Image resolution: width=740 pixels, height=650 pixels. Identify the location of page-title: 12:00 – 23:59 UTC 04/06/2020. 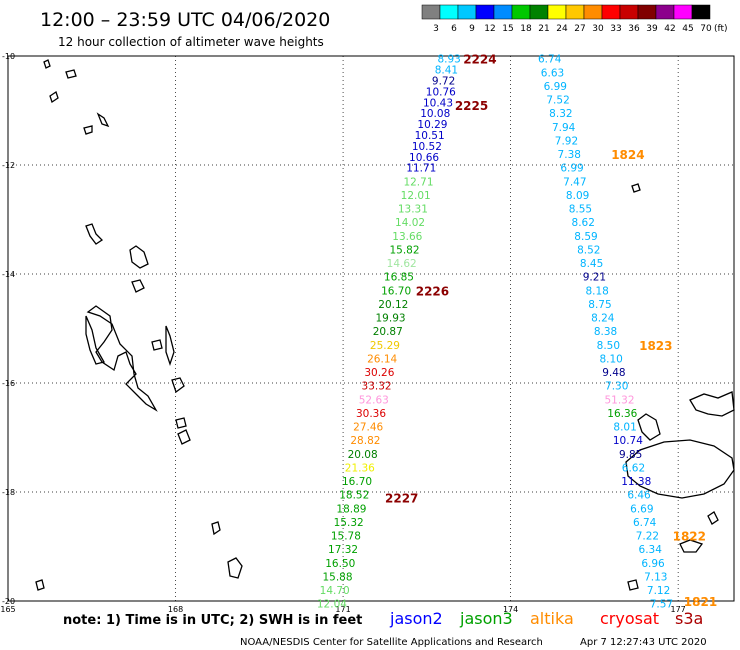
(185, 20).